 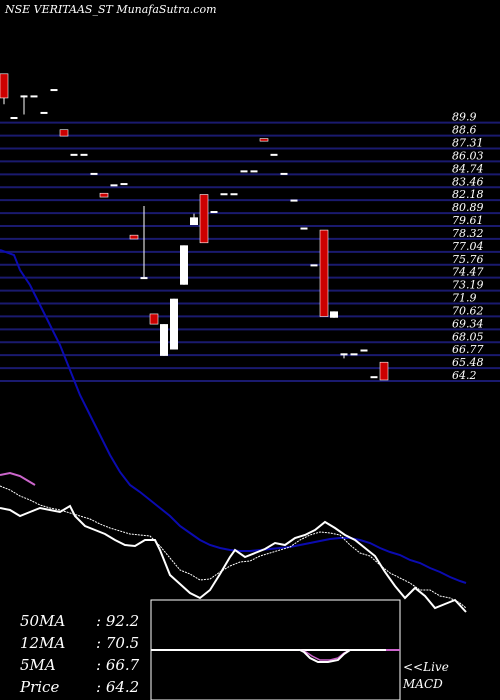 I want to click on y-tick-label: 64.2, so click(x=464, y=375).